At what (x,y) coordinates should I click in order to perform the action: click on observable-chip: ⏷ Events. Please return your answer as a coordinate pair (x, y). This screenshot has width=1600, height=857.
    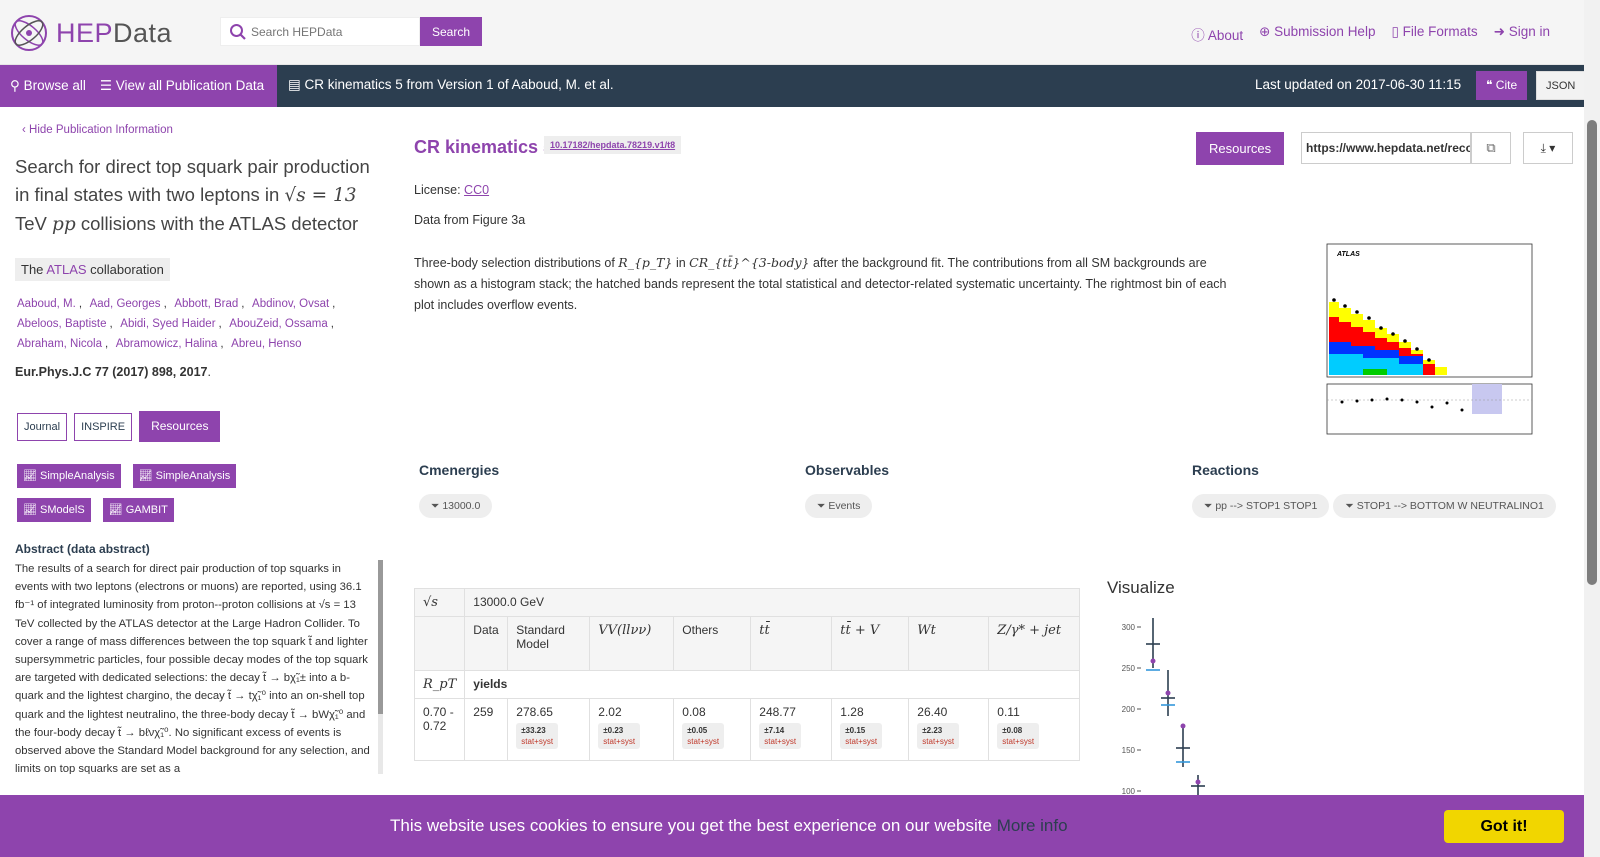
    Looking at the image, I should click on (839, 506).